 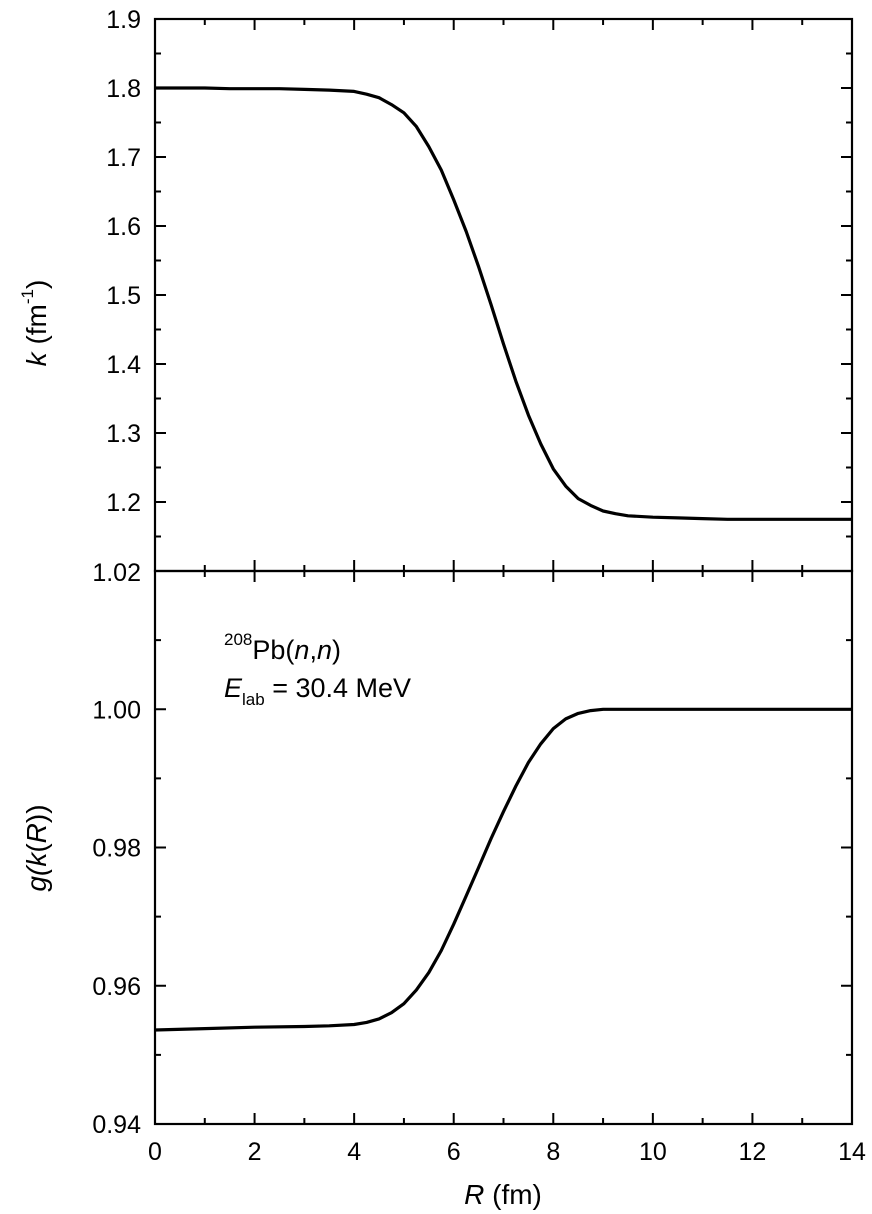 I want to click on top-ytick-label: 1.8, so click(x=123, y=89).